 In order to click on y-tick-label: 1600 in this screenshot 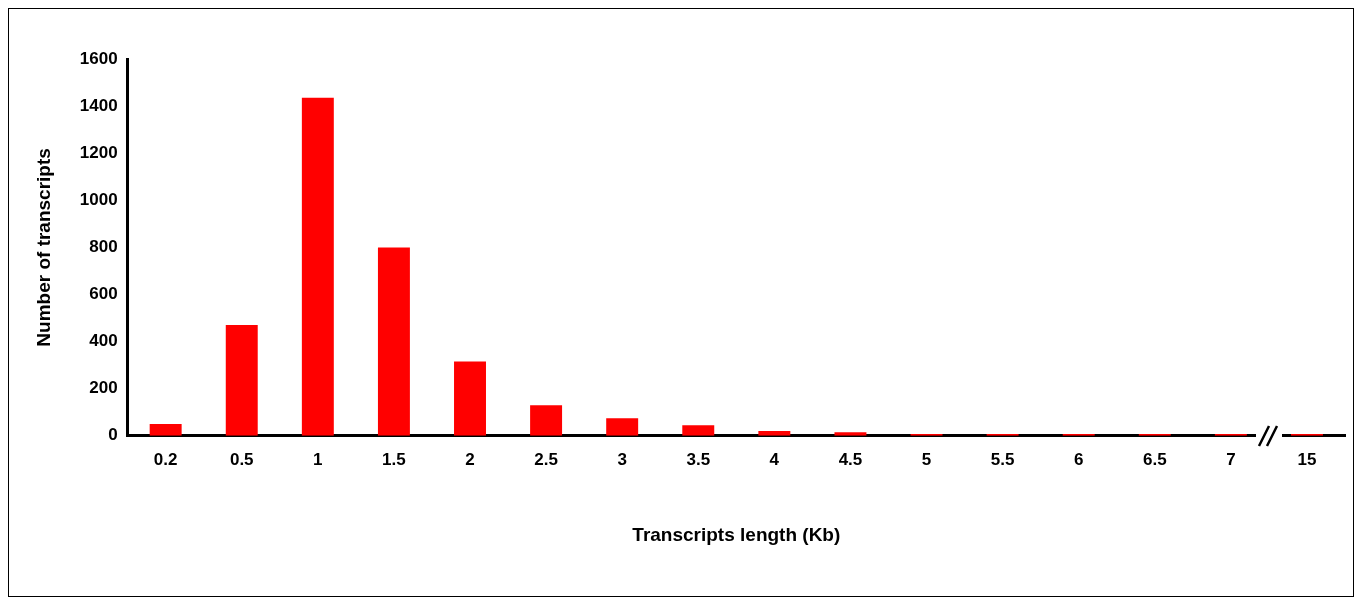, I will do `click(98, 58)`.